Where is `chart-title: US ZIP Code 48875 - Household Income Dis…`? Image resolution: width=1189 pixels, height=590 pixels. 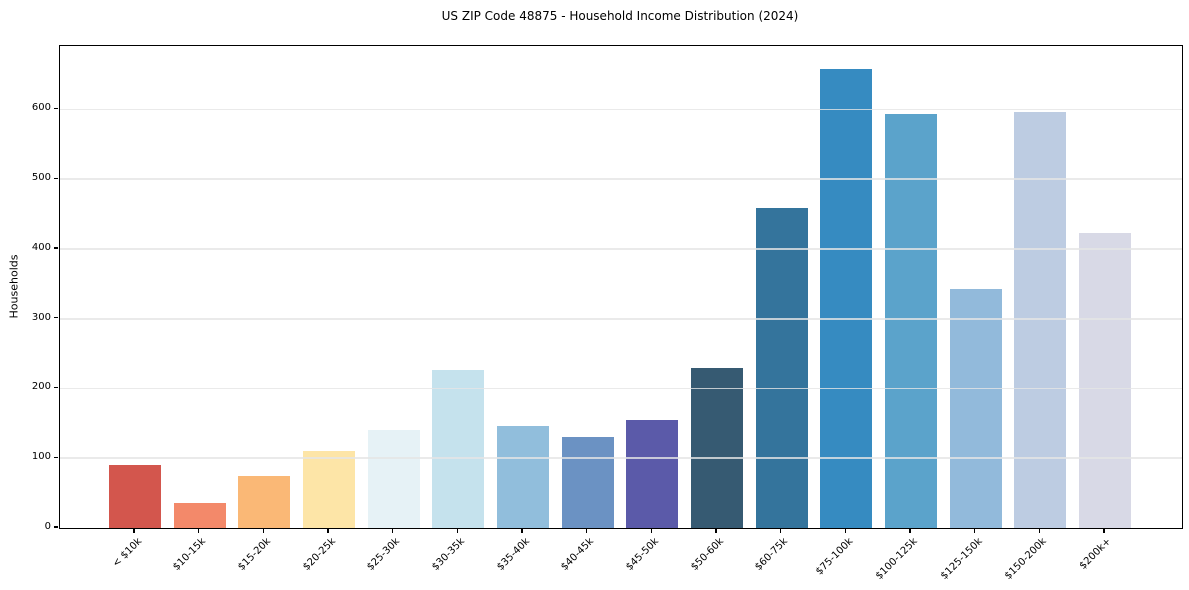
chart-title: US ZIP Code 48875 - Household Income Dis… is located at coordinates (620, 16).